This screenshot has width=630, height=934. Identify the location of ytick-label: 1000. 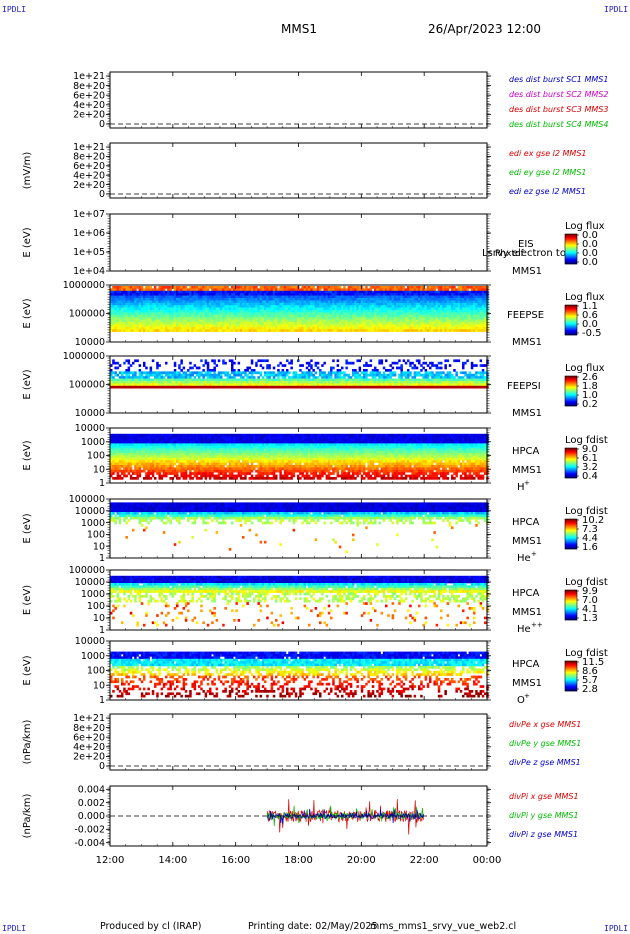
(93, 523).